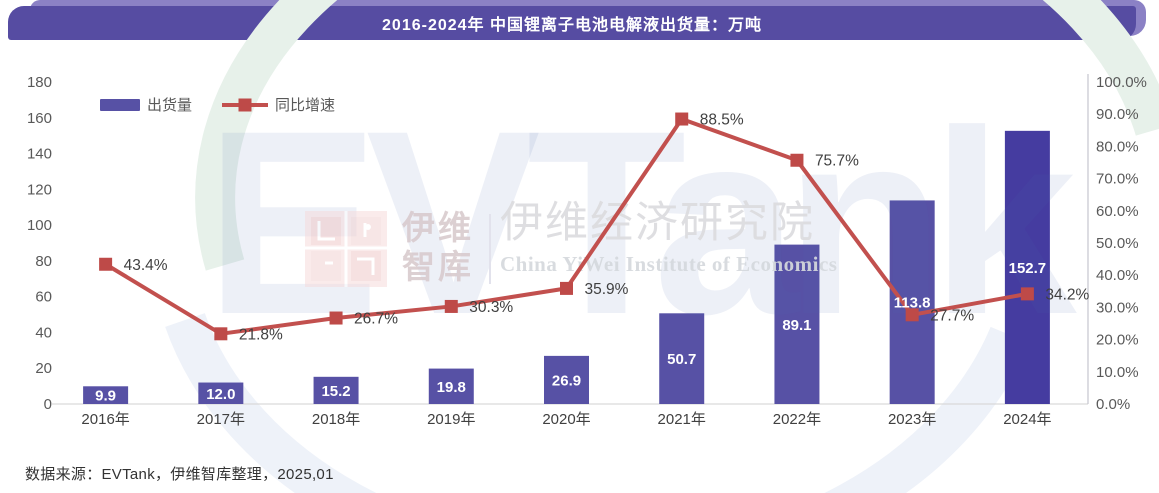  I want to click on right-axis-tick-label: 50.0%, so click(1117, 243).